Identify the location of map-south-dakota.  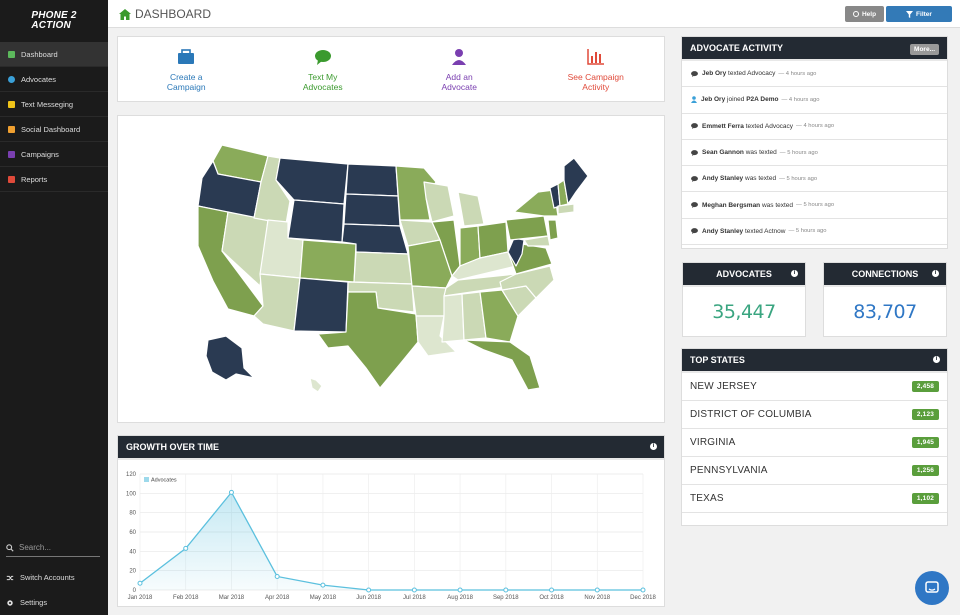
(372, 210).